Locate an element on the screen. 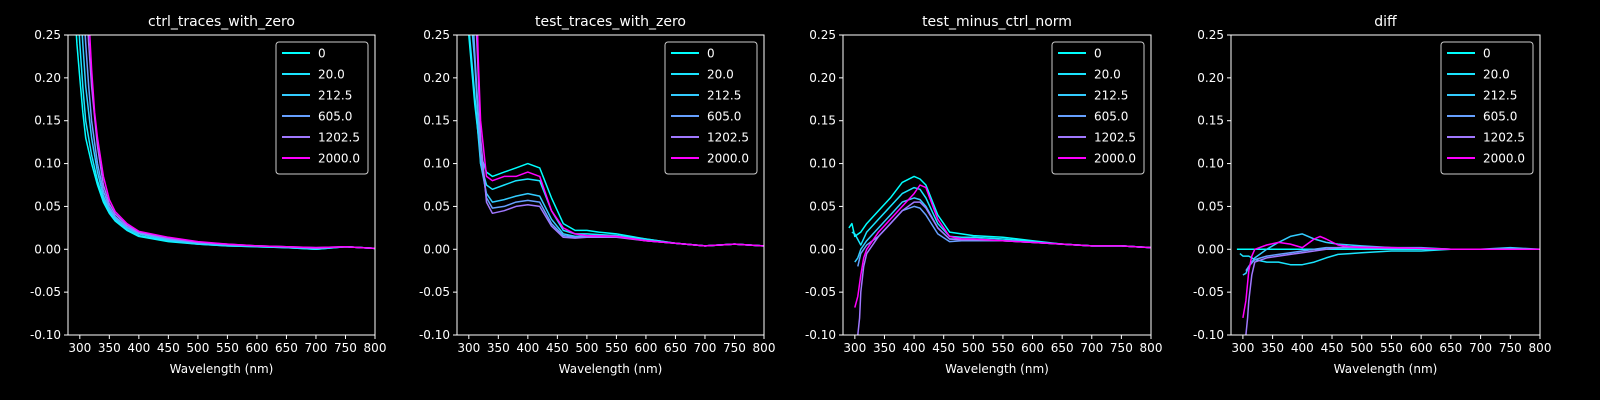 The height and width of the screenshot is (400, 1600). chart-title: ctrl_traces_with_zero is located at coordinates (221, 22).